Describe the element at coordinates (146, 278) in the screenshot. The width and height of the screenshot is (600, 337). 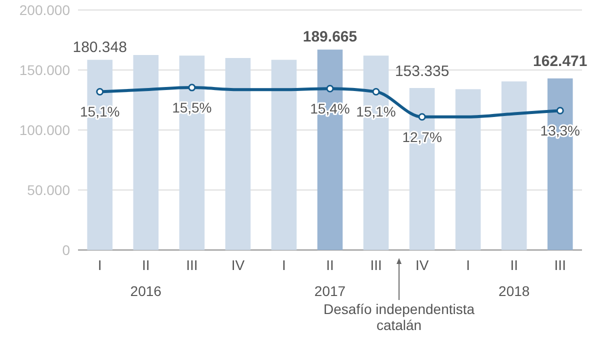
I see `x-tick-label: II 2016` at that location.